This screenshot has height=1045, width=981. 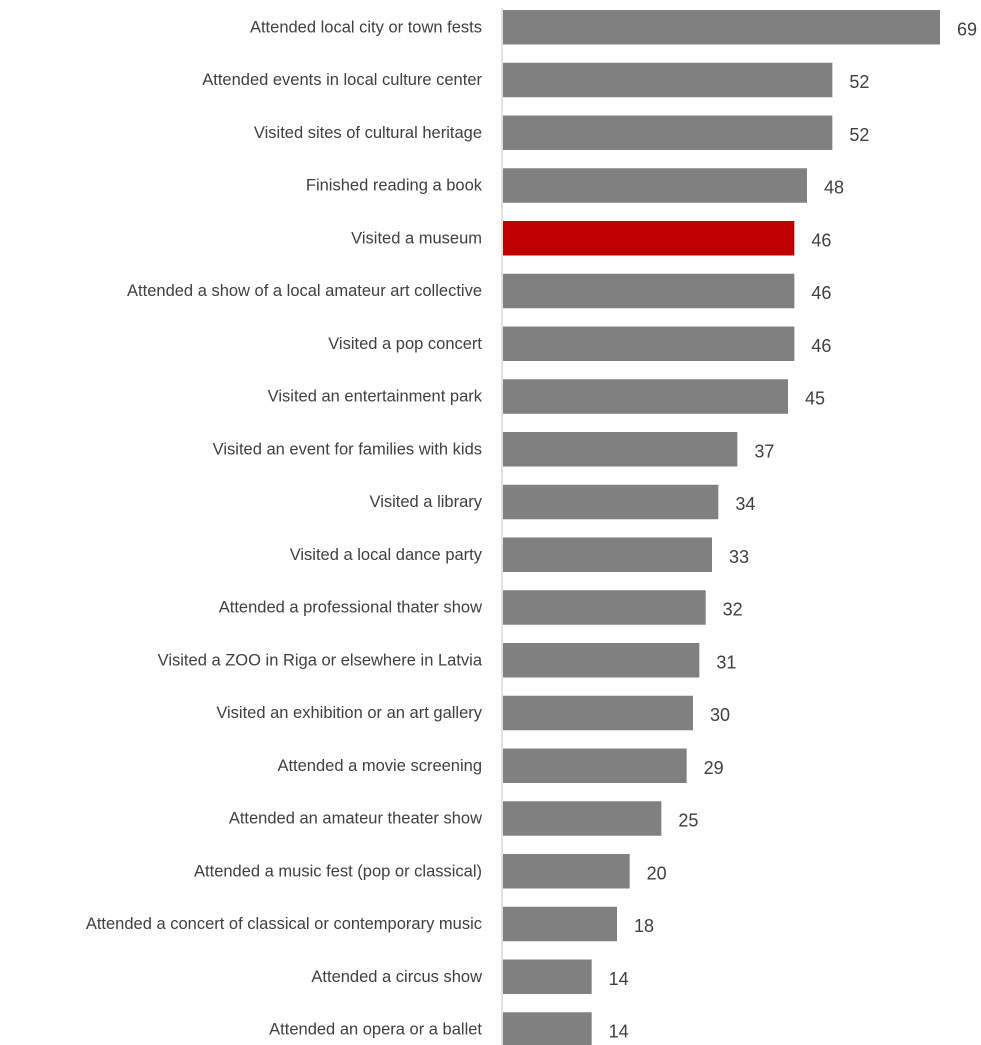 What do you see at coordinates (366, 27) in the screenshot?
I see `category-label: Attended local city or town fests` at bounding box center [366, 27].